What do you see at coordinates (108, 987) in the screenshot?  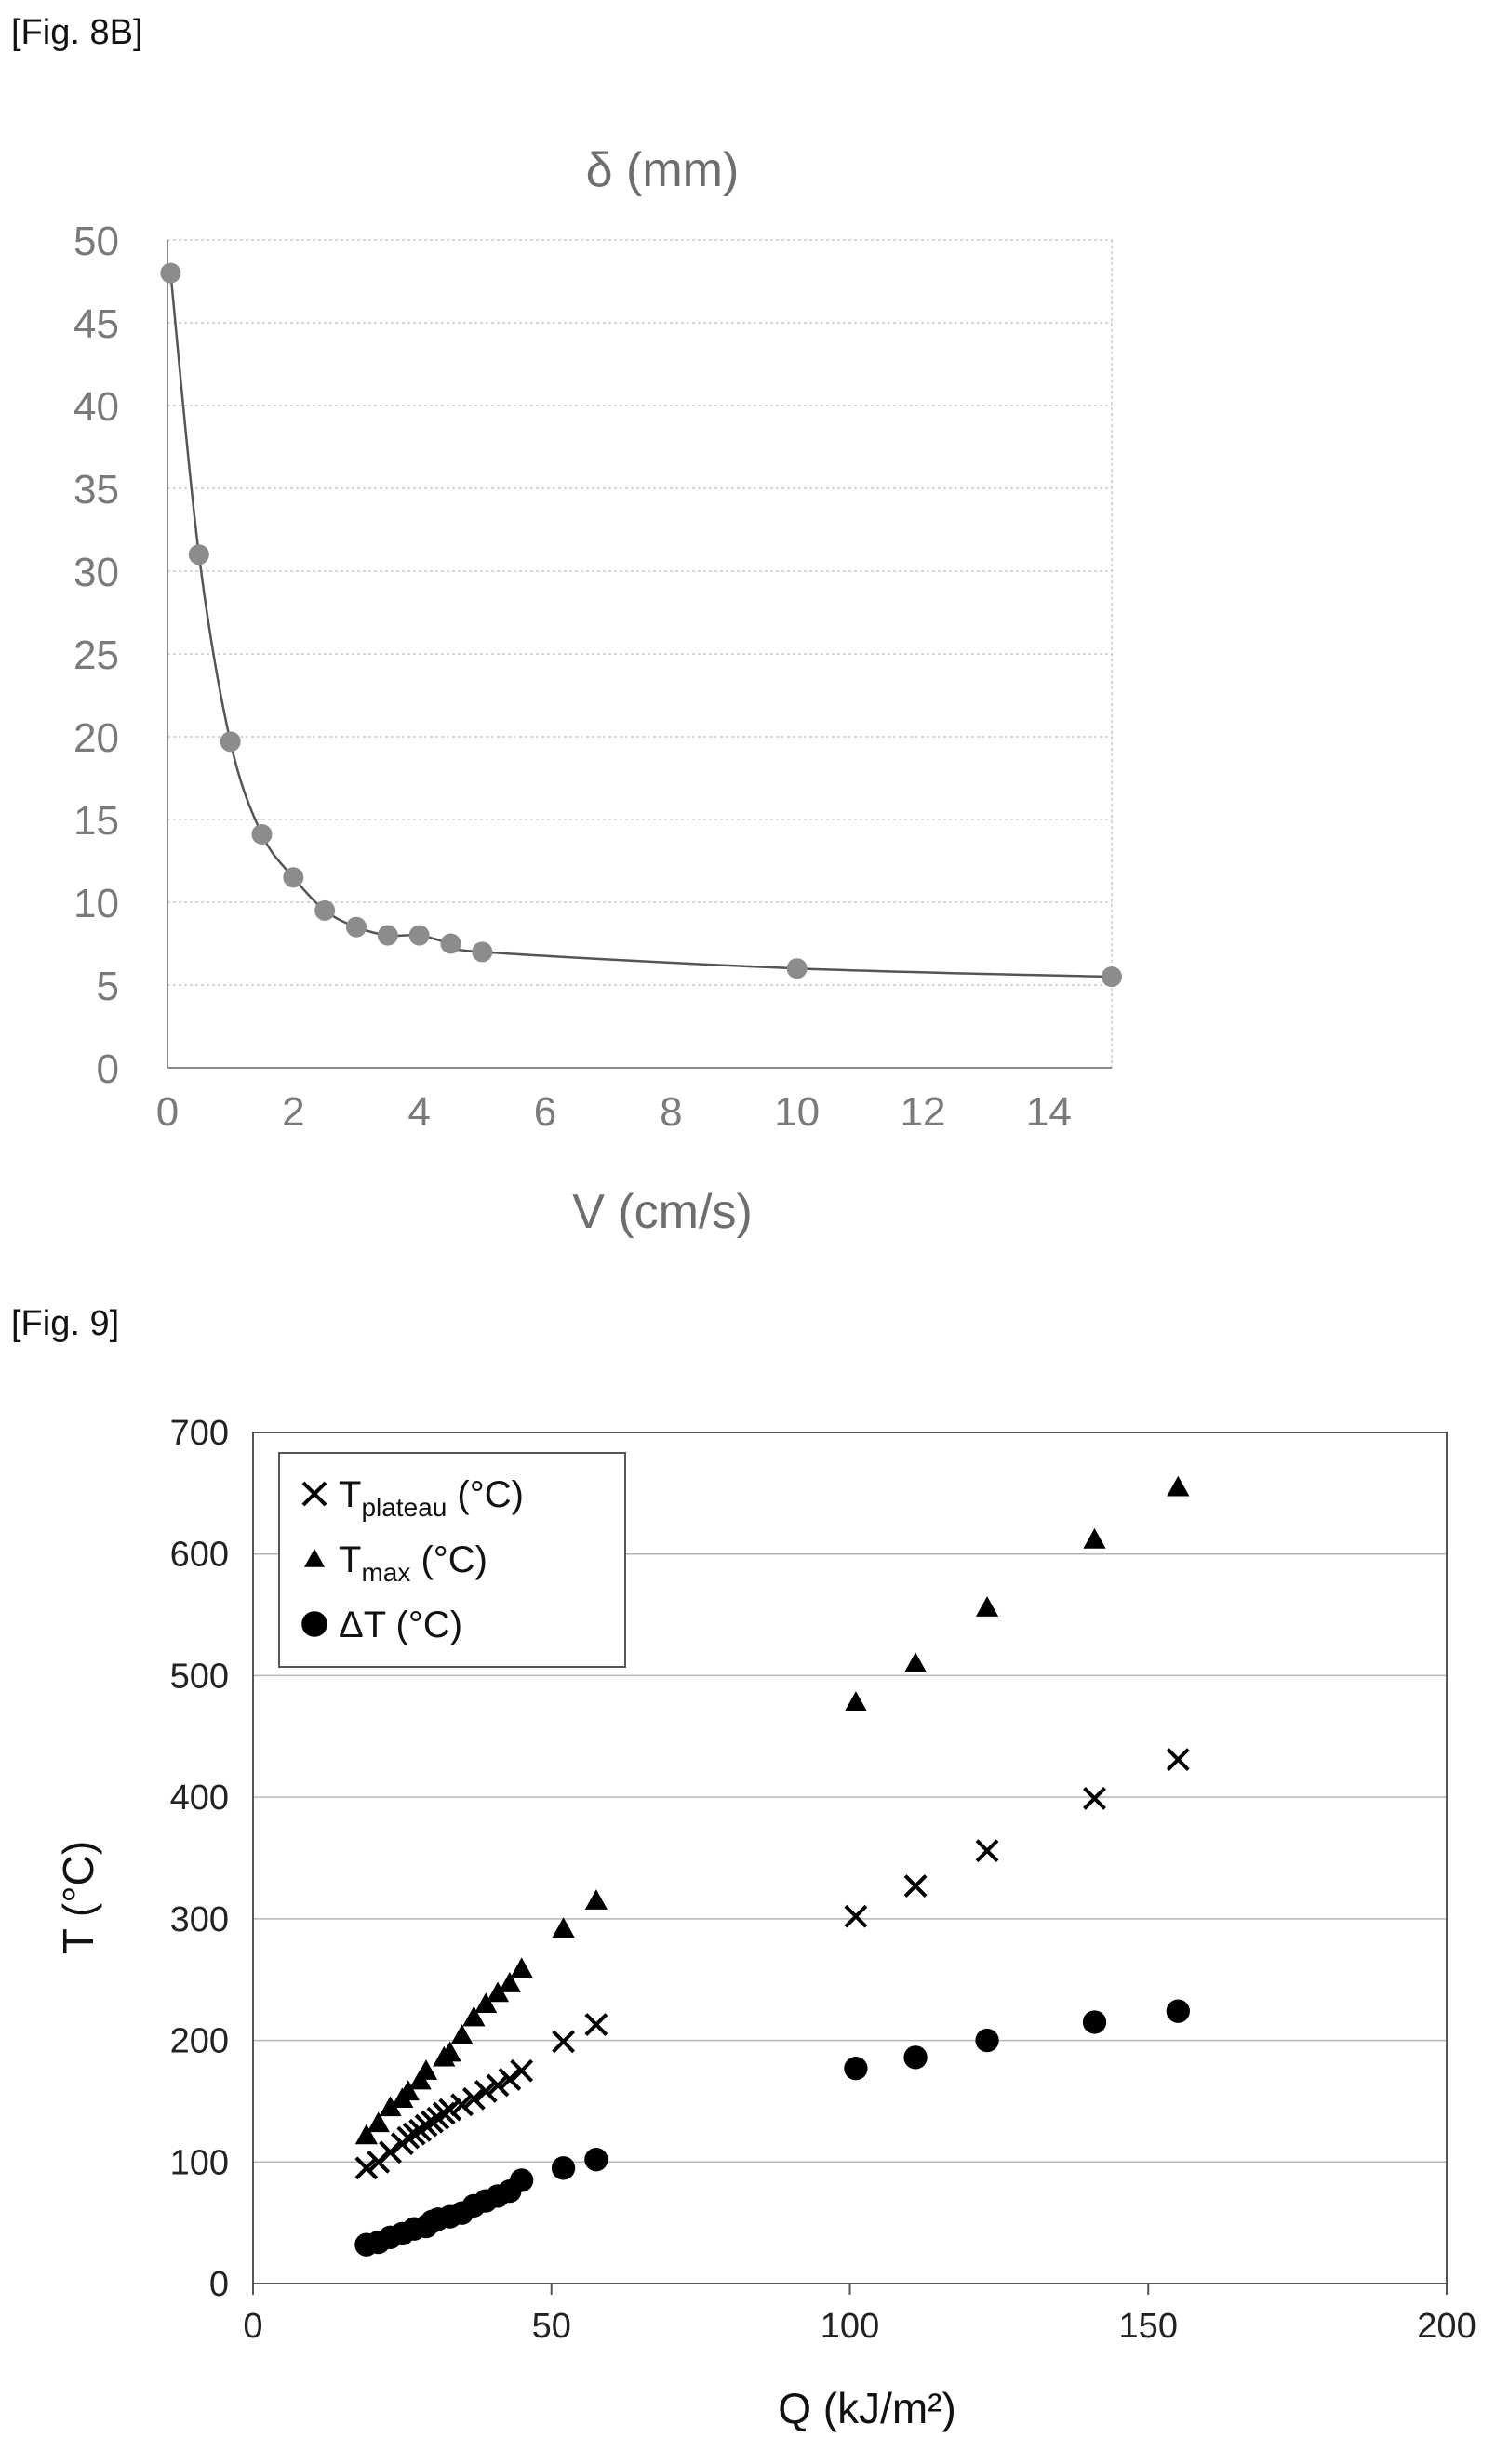 I see `chart-8b-y-tick-label: 5` at bounding box center [108, 987].